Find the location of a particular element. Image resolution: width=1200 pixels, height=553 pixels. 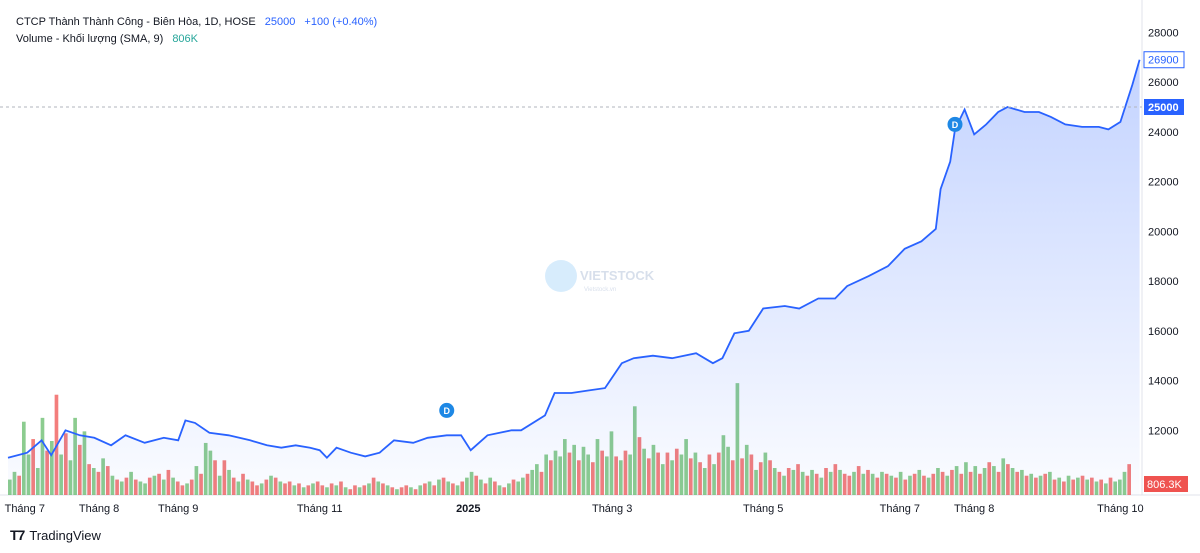

tradingview-name: TradingView is located at coordinates (65, 535).